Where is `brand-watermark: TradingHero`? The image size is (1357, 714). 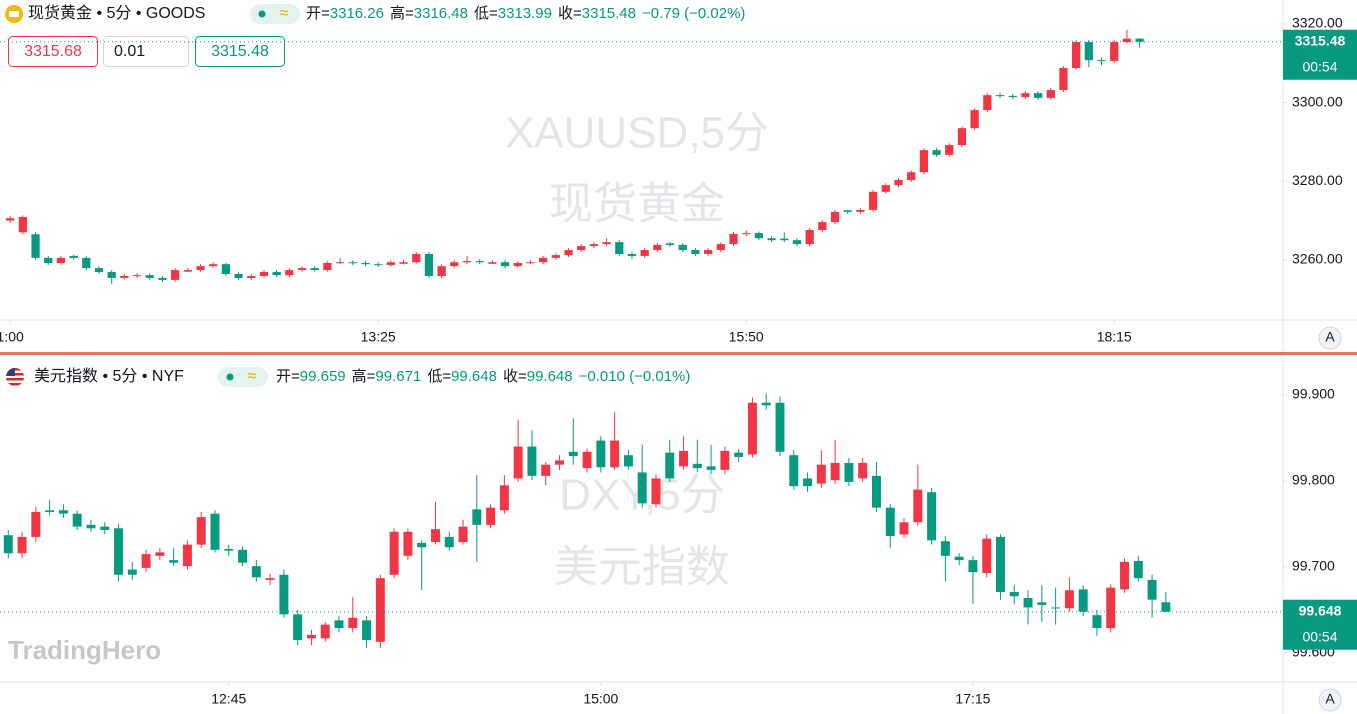 brand-watermark: TradingHero is located at coordinates (84, 650).